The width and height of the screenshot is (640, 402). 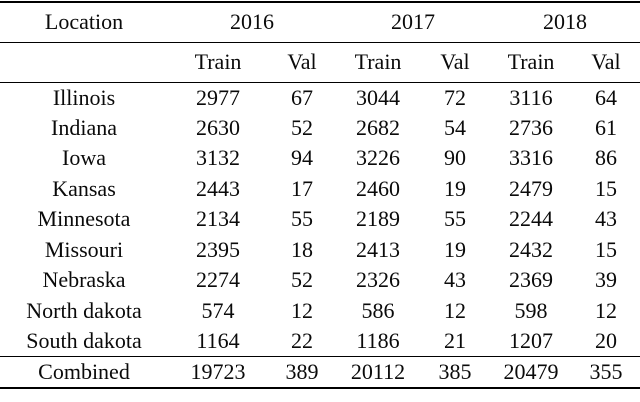 What do you see at coordinates (218, 280) in the screenshot?
I see `value-cell: 2274` at bounding box center [218, 280].